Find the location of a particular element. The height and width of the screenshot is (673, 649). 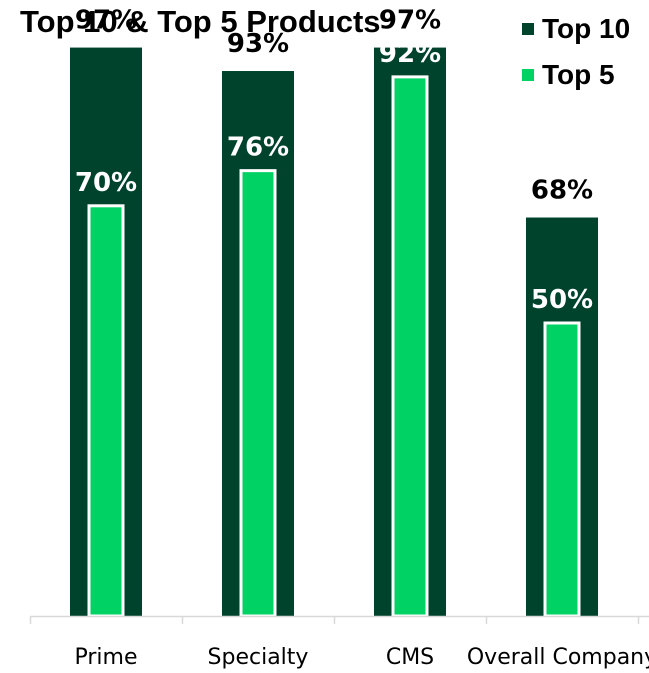

value-label-top-10-overall-company: 68% is located at coordinates (562, 191).